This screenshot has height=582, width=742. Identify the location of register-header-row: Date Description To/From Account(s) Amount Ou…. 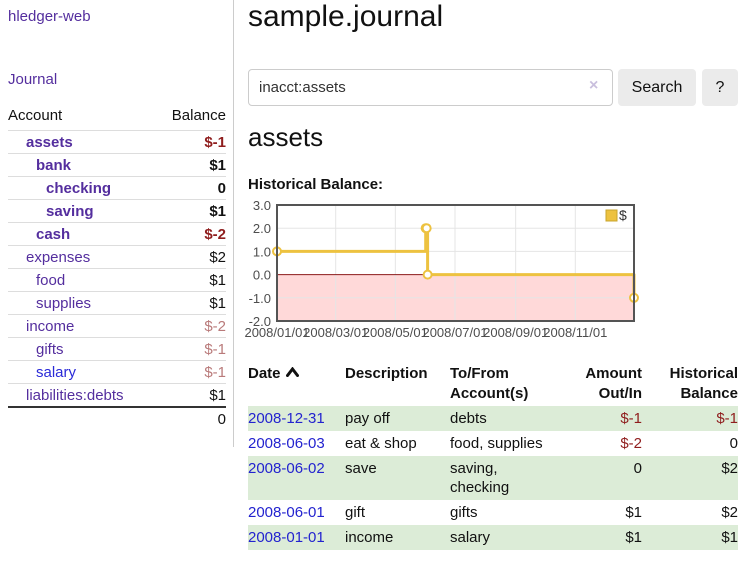
(493, 384).